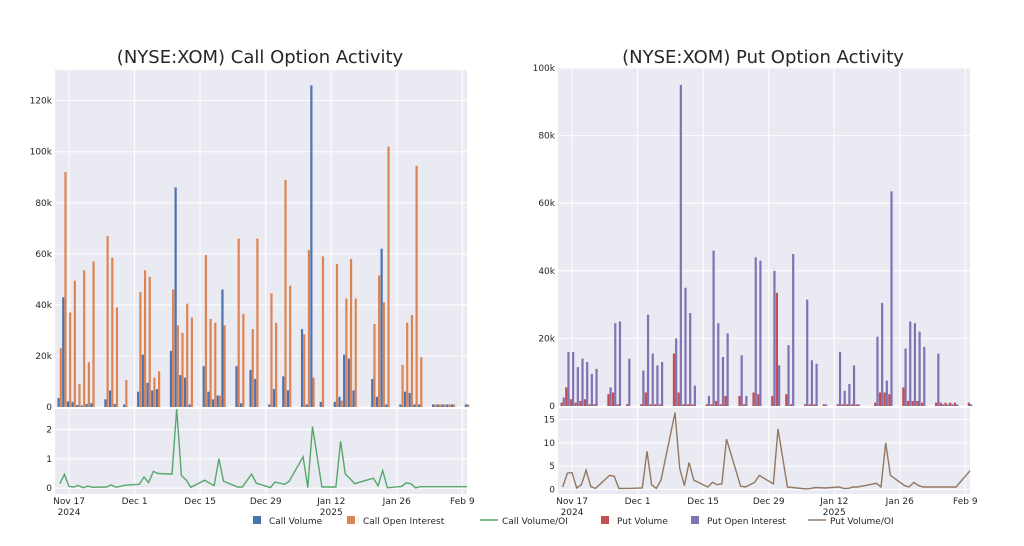  What do you see at coordinates (746, 522) in the screenshot?
I see `legend-label: Put Open Interest` at bounding box center [746, 522].